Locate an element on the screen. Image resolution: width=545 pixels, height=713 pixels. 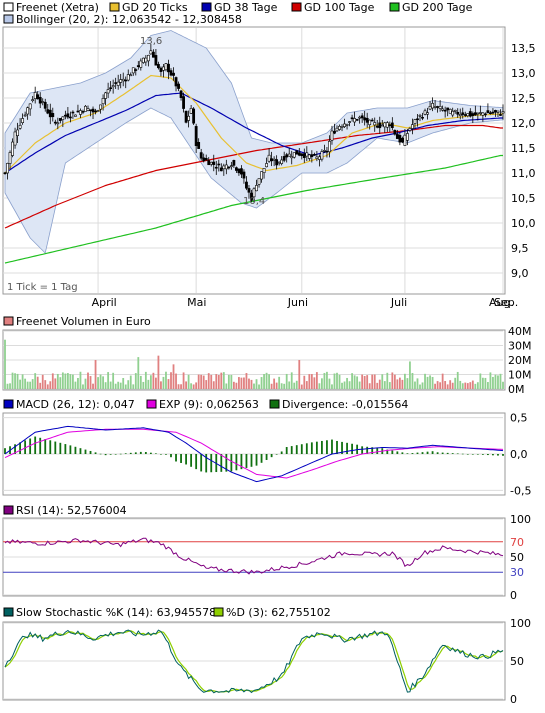
volume-legend: Freenet Volumen in Euro is located at coordinates (83, 321).